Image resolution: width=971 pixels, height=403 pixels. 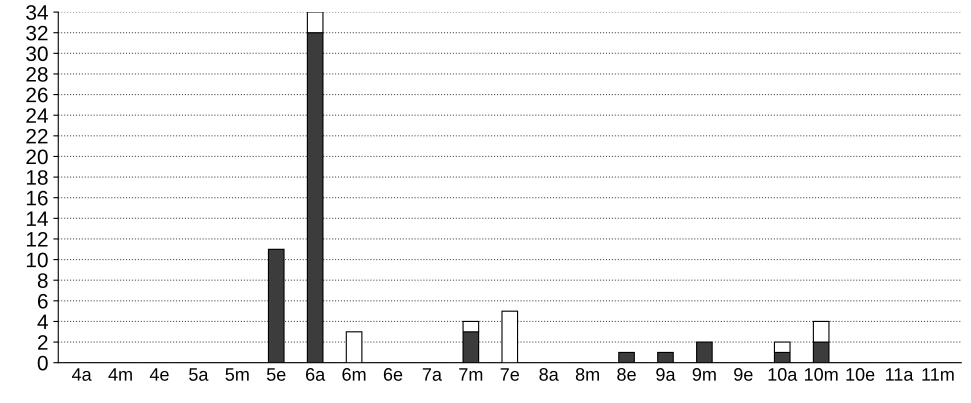 I want to click on x-tick-label: 5m, so click(x=237, y=374).